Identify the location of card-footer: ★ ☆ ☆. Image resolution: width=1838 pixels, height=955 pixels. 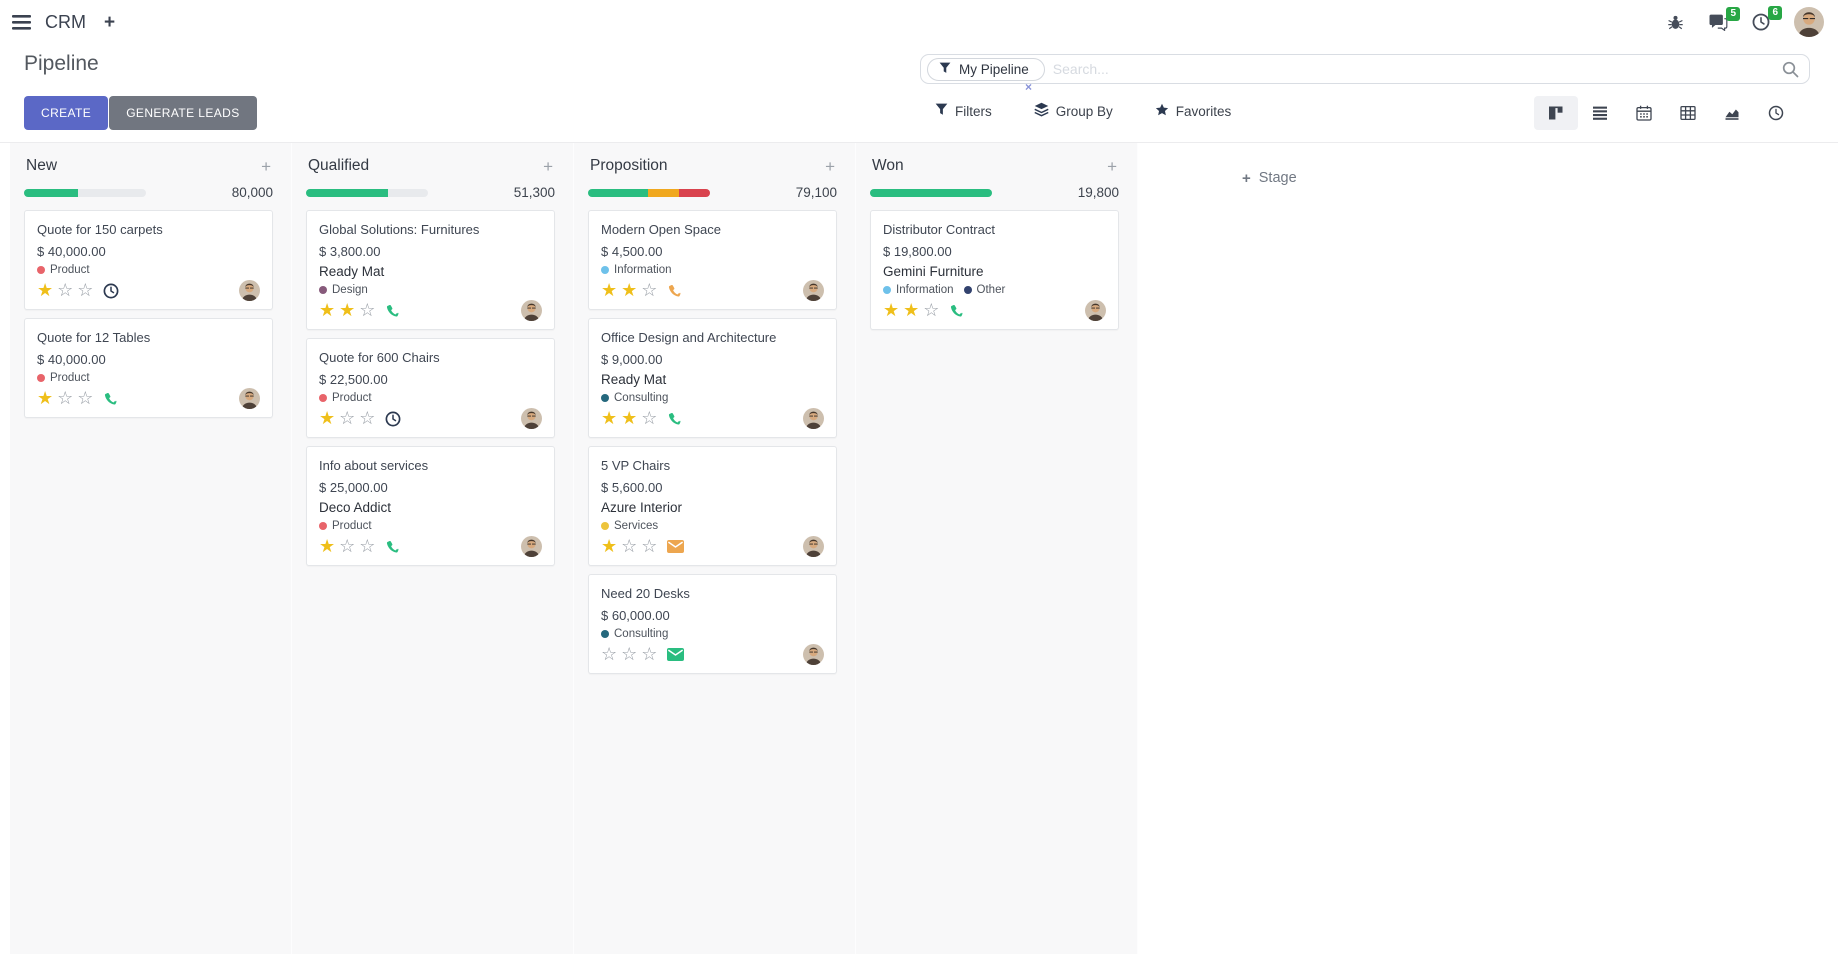
(148, 398).